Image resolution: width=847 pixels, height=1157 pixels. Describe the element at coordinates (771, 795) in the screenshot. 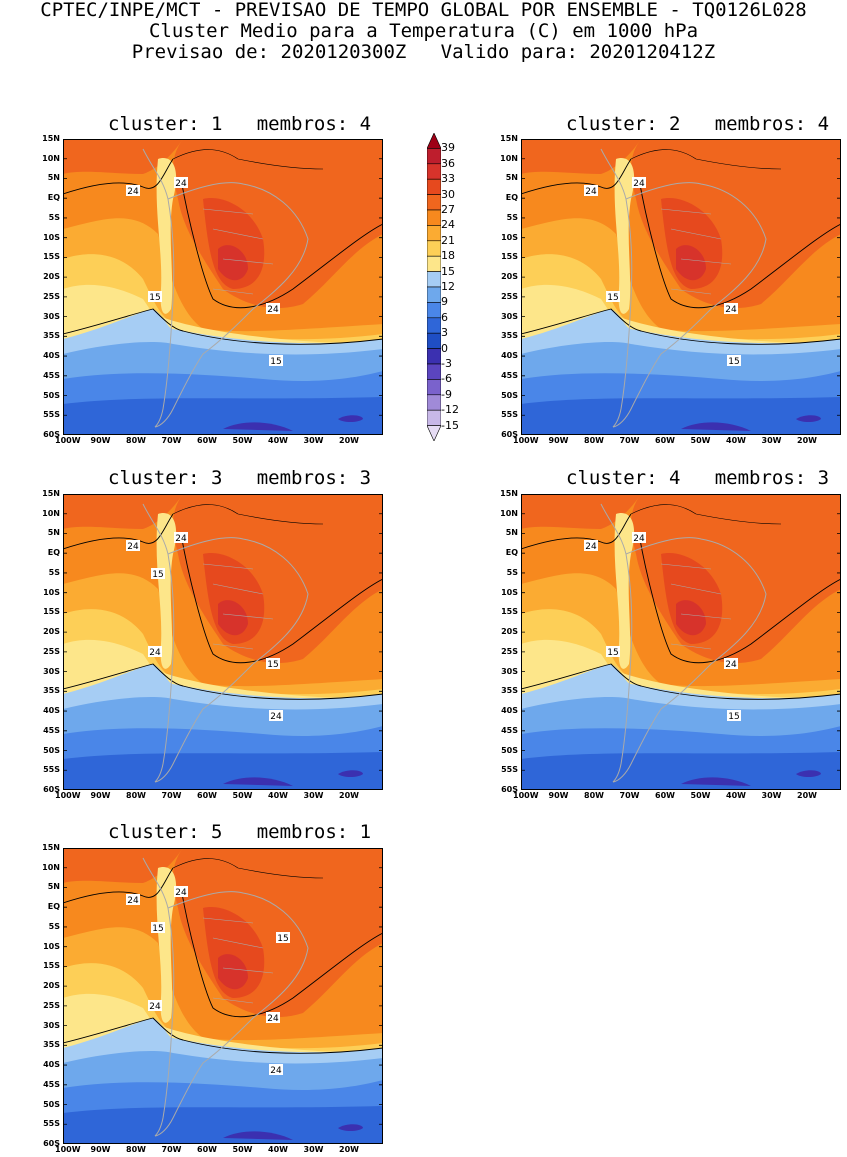

I see `lon-label: 30W` at that location.